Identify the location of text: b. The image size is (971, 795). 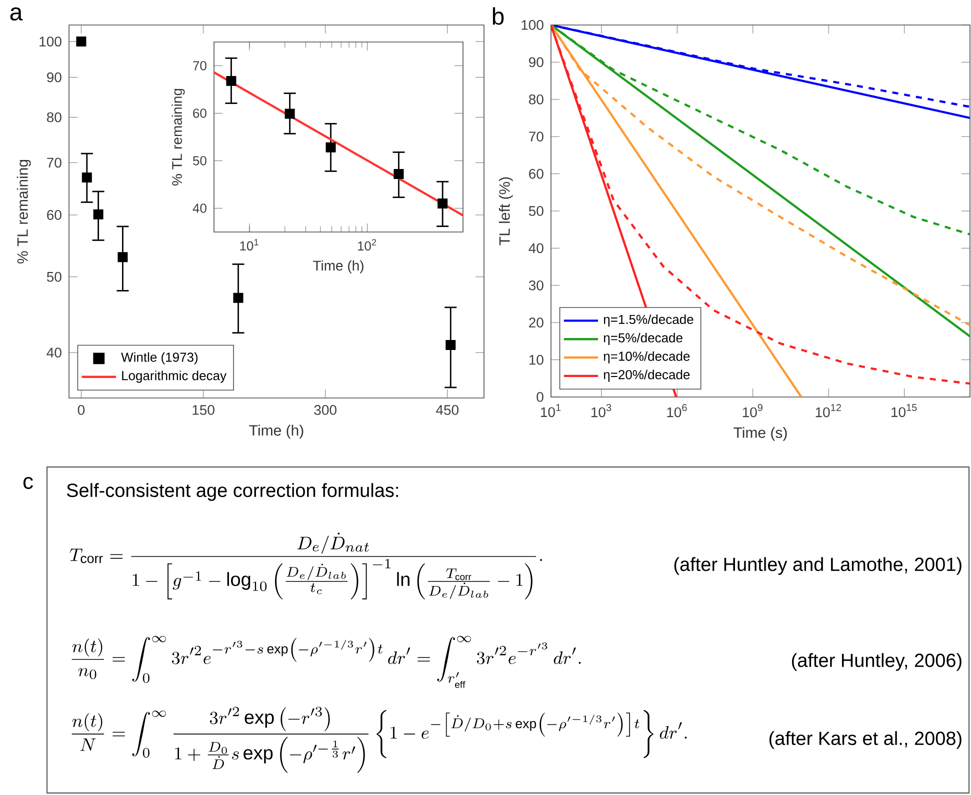
(498, 16).